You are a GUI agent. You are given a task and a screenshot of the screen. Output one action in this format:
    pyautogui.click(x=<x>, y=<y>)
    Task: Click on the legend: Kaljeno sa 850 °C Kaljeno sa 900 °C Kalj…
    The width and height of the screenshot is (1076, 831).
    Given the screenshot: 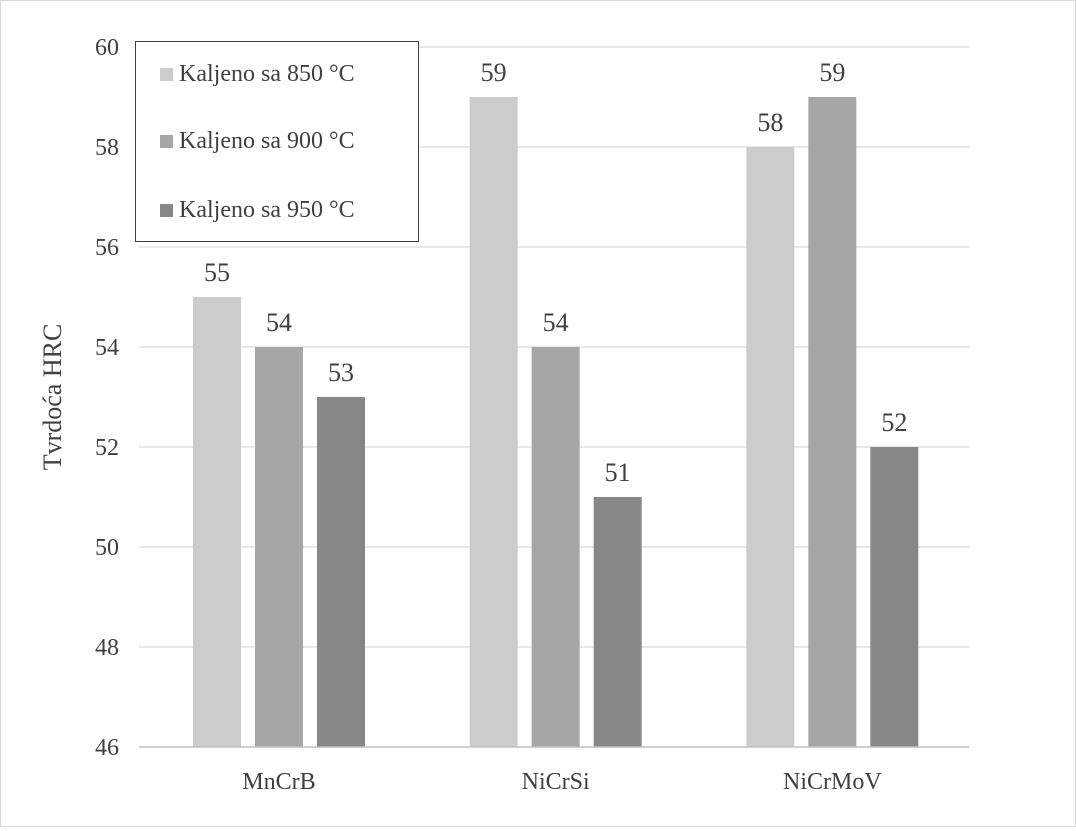 What is the action you would take?
    pyautogui.click(x=277, y=141)
    